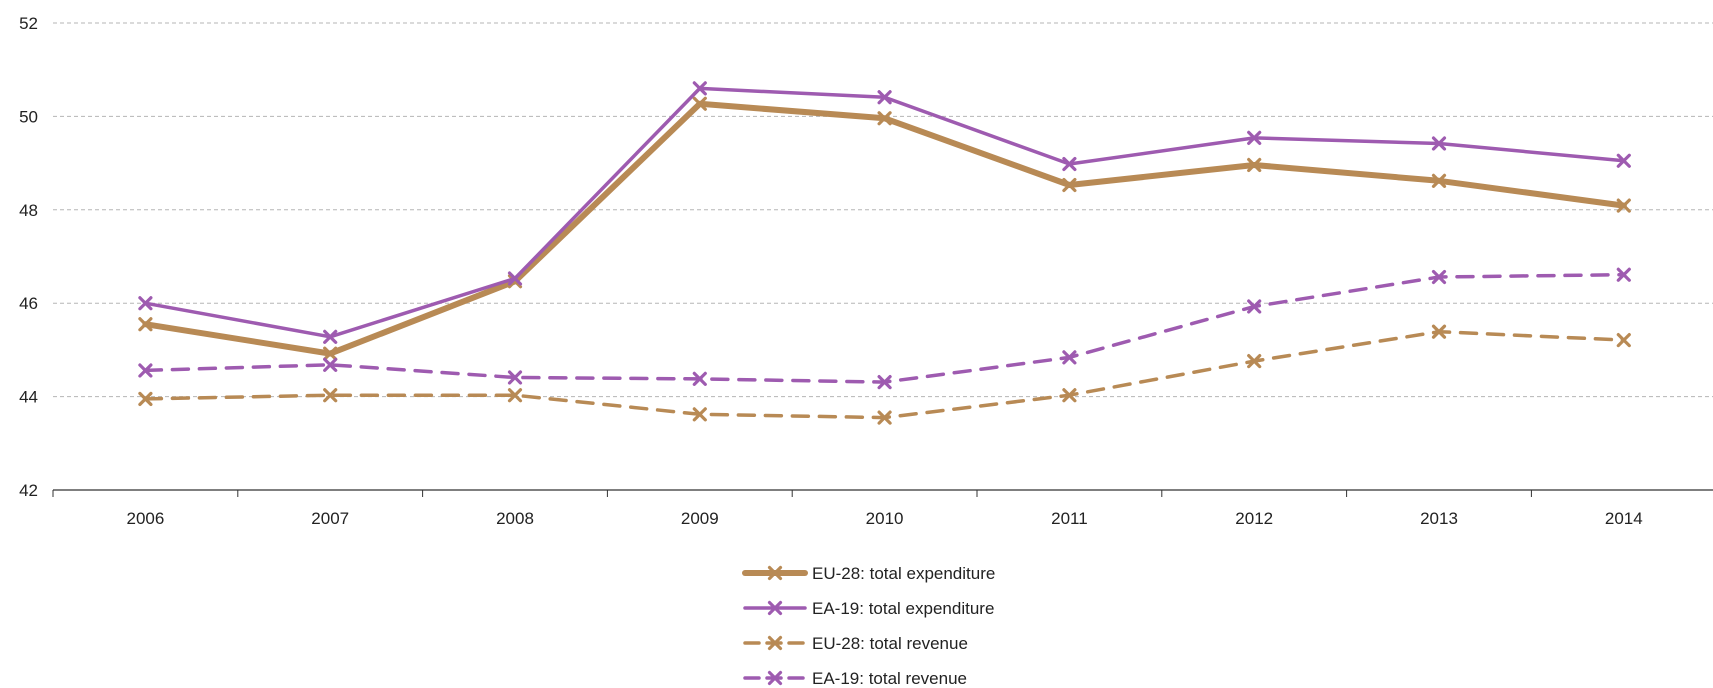 This screenshot has width=1713, height=688. I want to click on legend-item: EA-19: total expenditure, so click(868, 608).